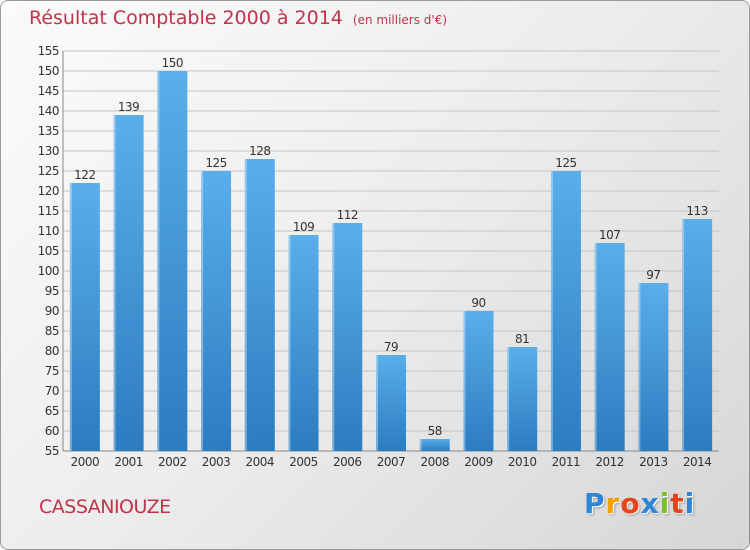 The width and height of the screenshot is (750, 550). I want to click on x-tick-label: 2010, so click(522, 462).